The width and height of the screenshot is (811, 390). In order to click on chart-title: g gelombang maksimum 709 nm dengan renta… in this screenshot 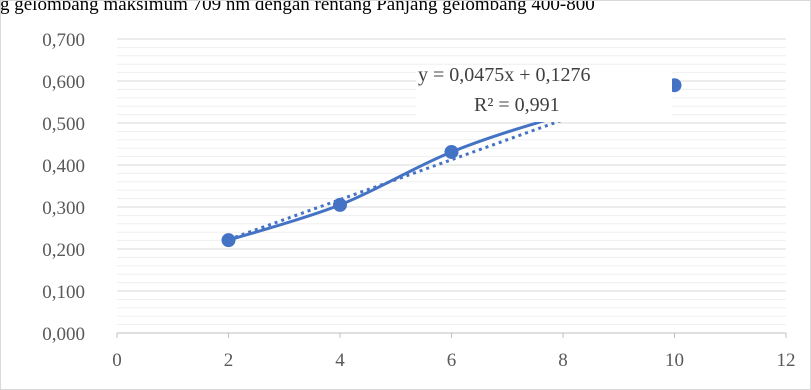, I will do `click(297, 7)`.